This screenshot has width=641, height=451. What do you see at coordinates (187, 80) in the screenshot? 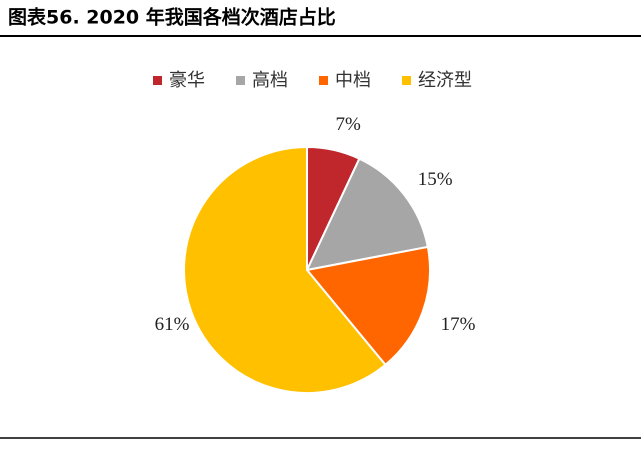
I see `legend-label: 豪华` at bounding box center [187, 80].